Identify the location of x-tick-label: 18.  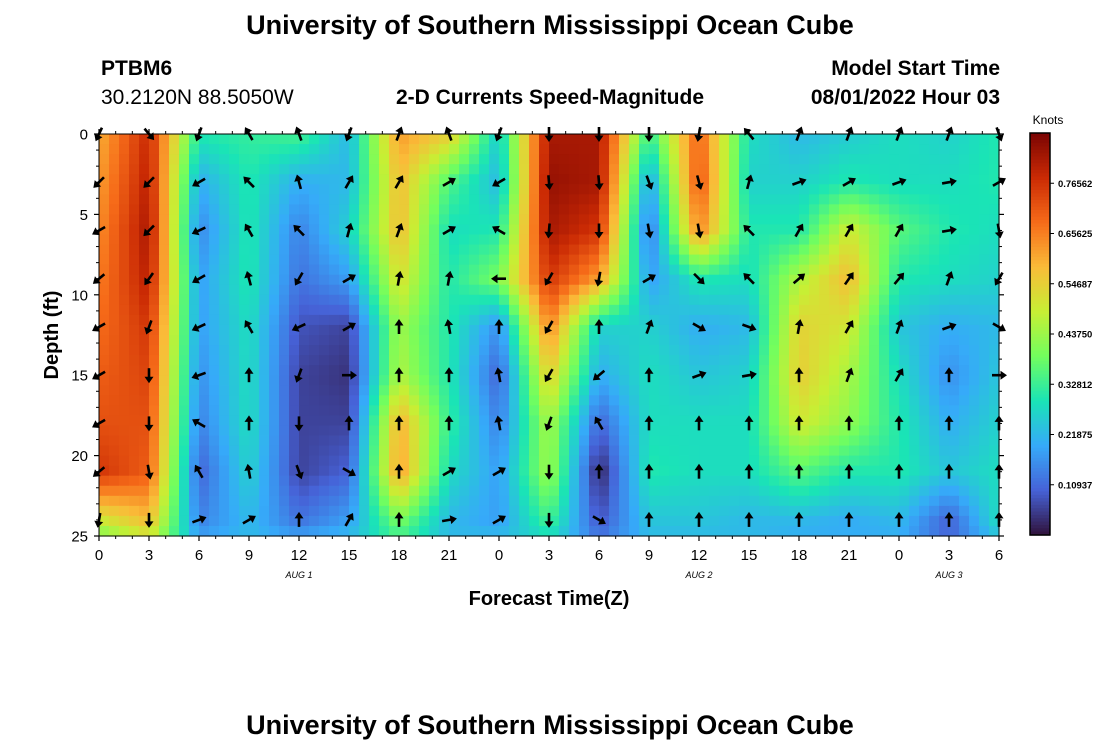
(799, 555).